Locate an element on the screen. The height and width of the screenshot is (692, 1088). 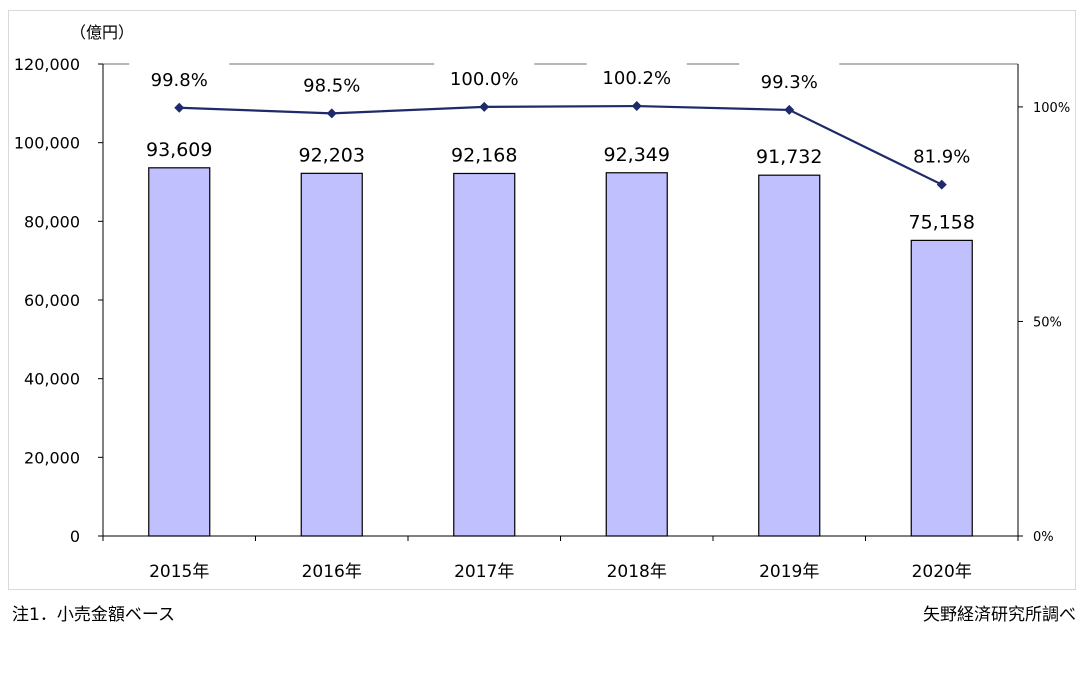
x-tick-label: 2018年 is located at coordinates (637, 572).